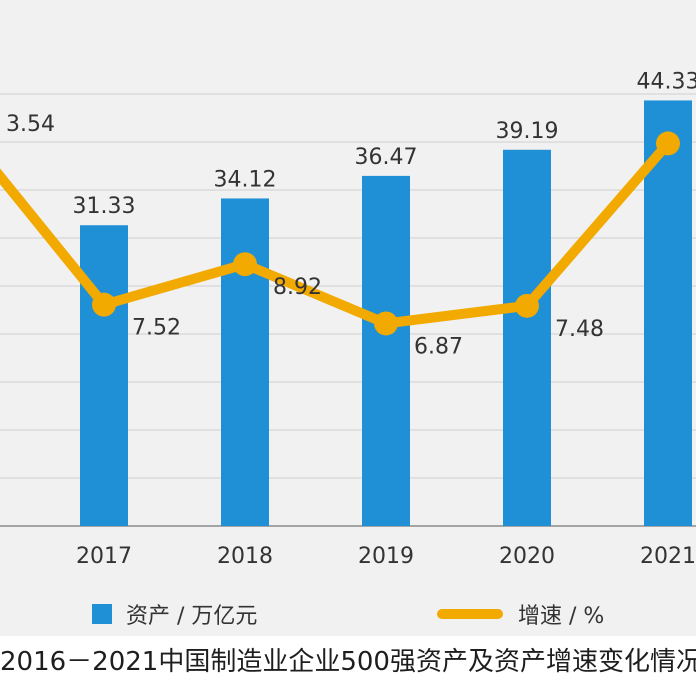  What do you see at coordinates (438, 346) in the screenshot?
I see `line-value-label: 6.87` at bounding box center [438, 346].